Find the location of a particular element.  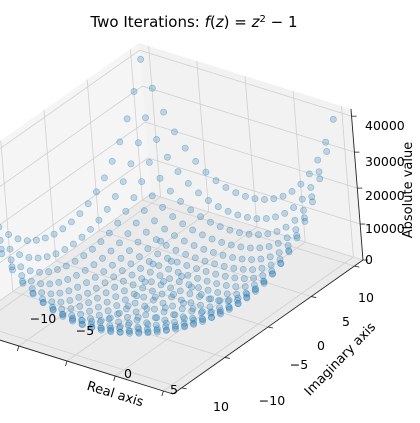

z-axis-line is located at coordinates (357, 184).